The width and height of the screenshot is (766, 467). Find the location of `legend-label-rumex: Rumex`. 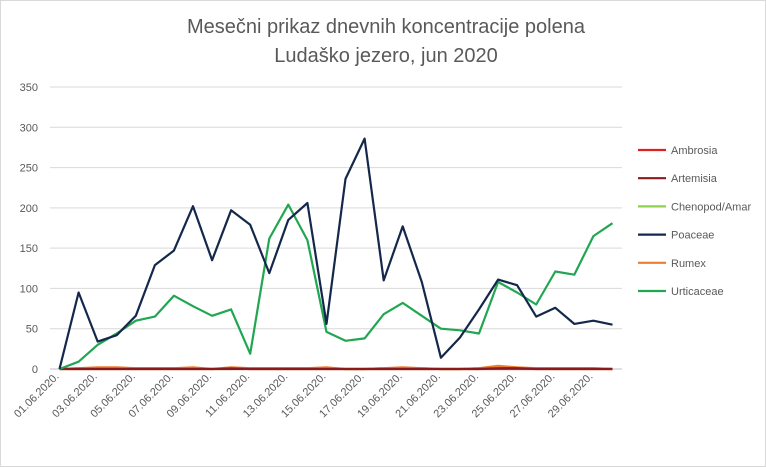

legend-label-rumex: Rumex is located at coordinates (688, 264).